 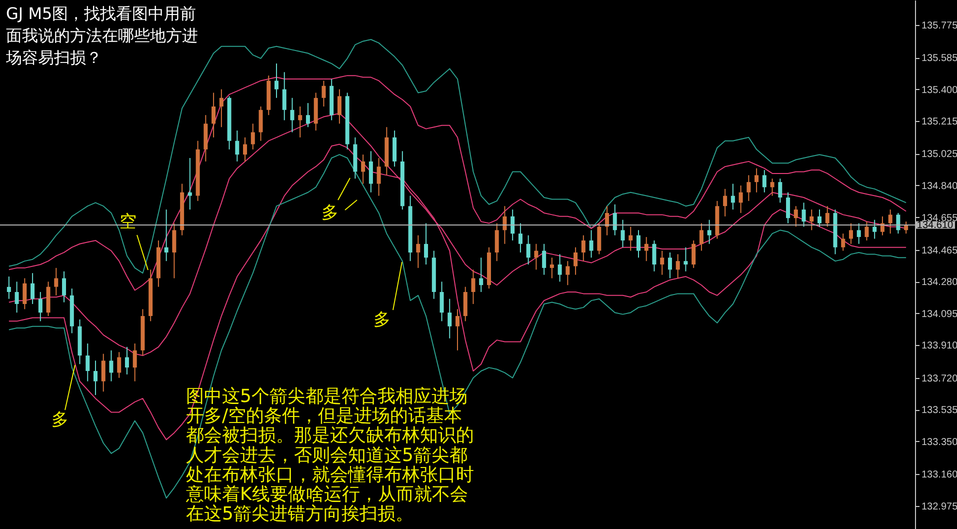 What do you see at coordinates (101, 35) in the screenshot?
I see `text: GJ M5图，找找看图中用前面我说的方法在哪些地方进场容易扫损？` at bounding box center [101, 35].